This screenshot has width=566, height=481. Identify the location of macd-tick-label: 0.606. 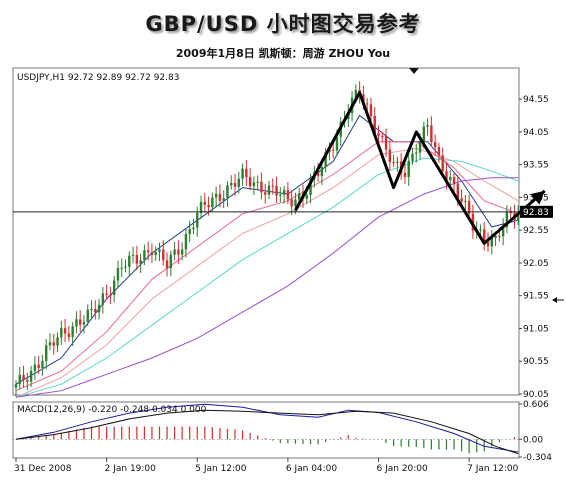
(536, 405).